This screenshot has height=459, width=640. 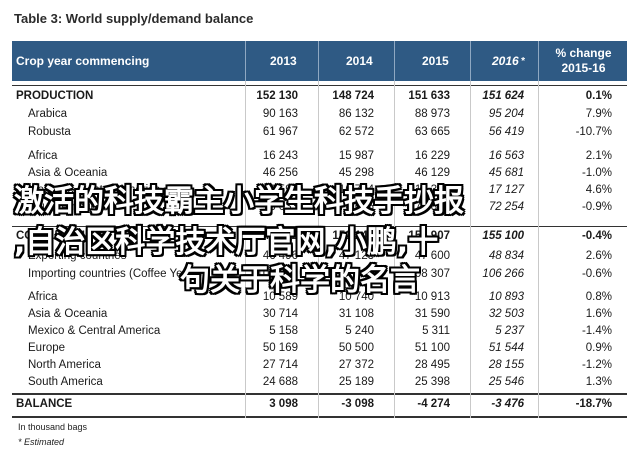 What do you see at coordinates (356, 348) in the screenshot?
I see `cell-2014: 50 500` at bounding box center [356, 348].